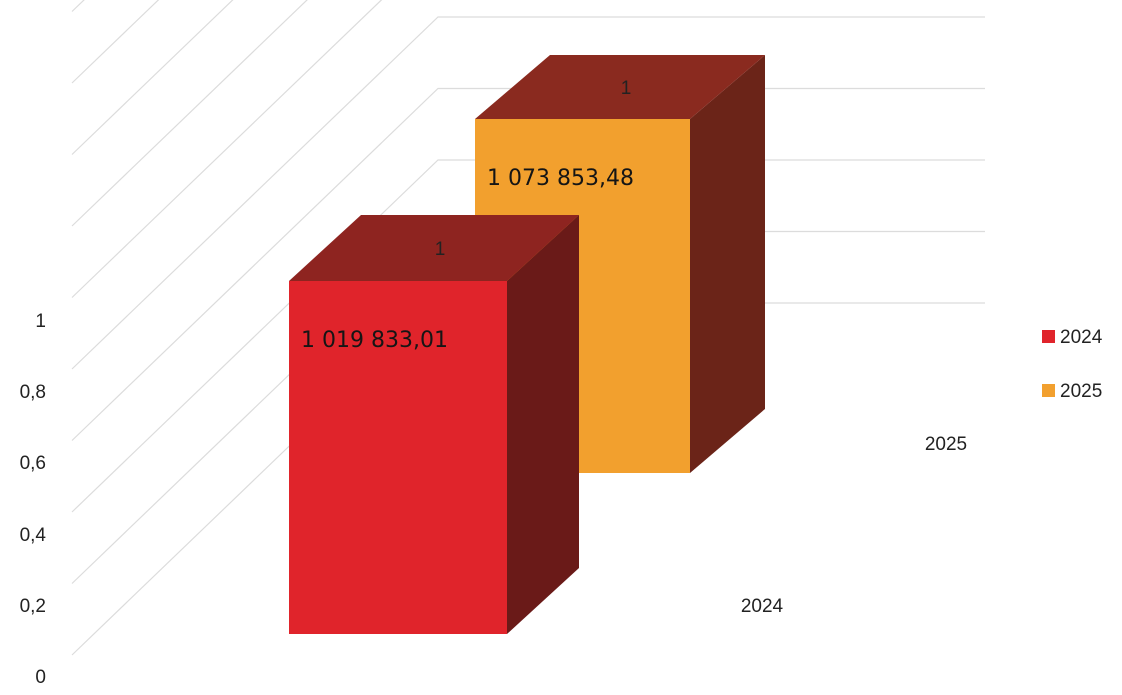 This screenshot has height=695, width=1122. I want to click on legend-label: 2024, so click(1081, 337).